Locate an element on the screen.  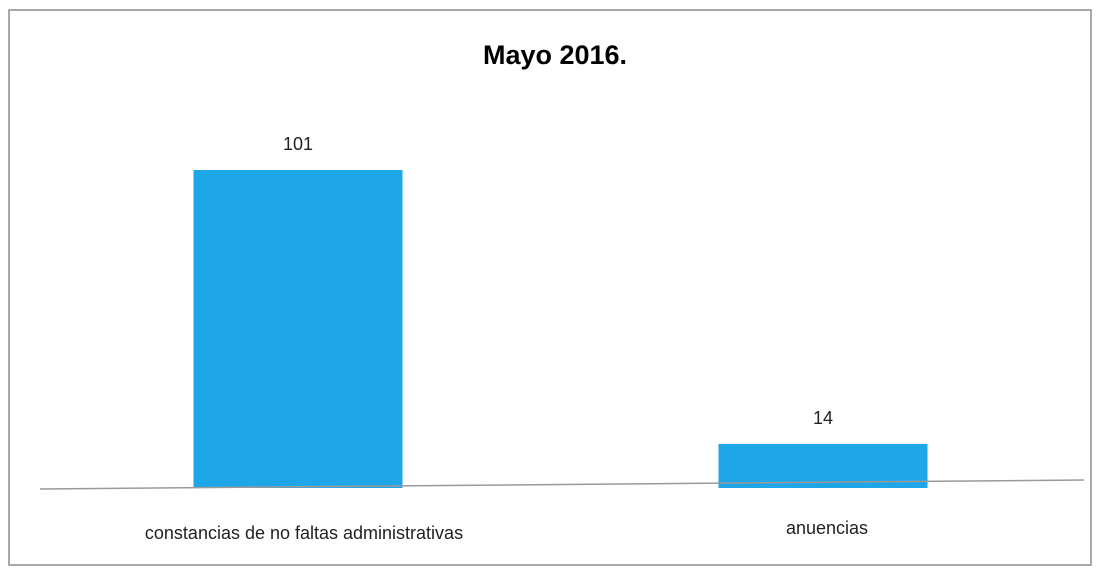
category-label-1: constancias de no faltas administrativas is located at coordinates (304, 533).